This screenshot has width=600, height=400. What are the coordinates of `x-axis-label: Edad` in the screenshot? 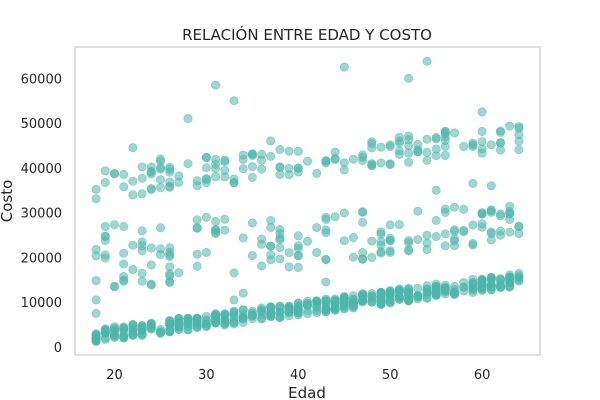 It's located at (307, 392).